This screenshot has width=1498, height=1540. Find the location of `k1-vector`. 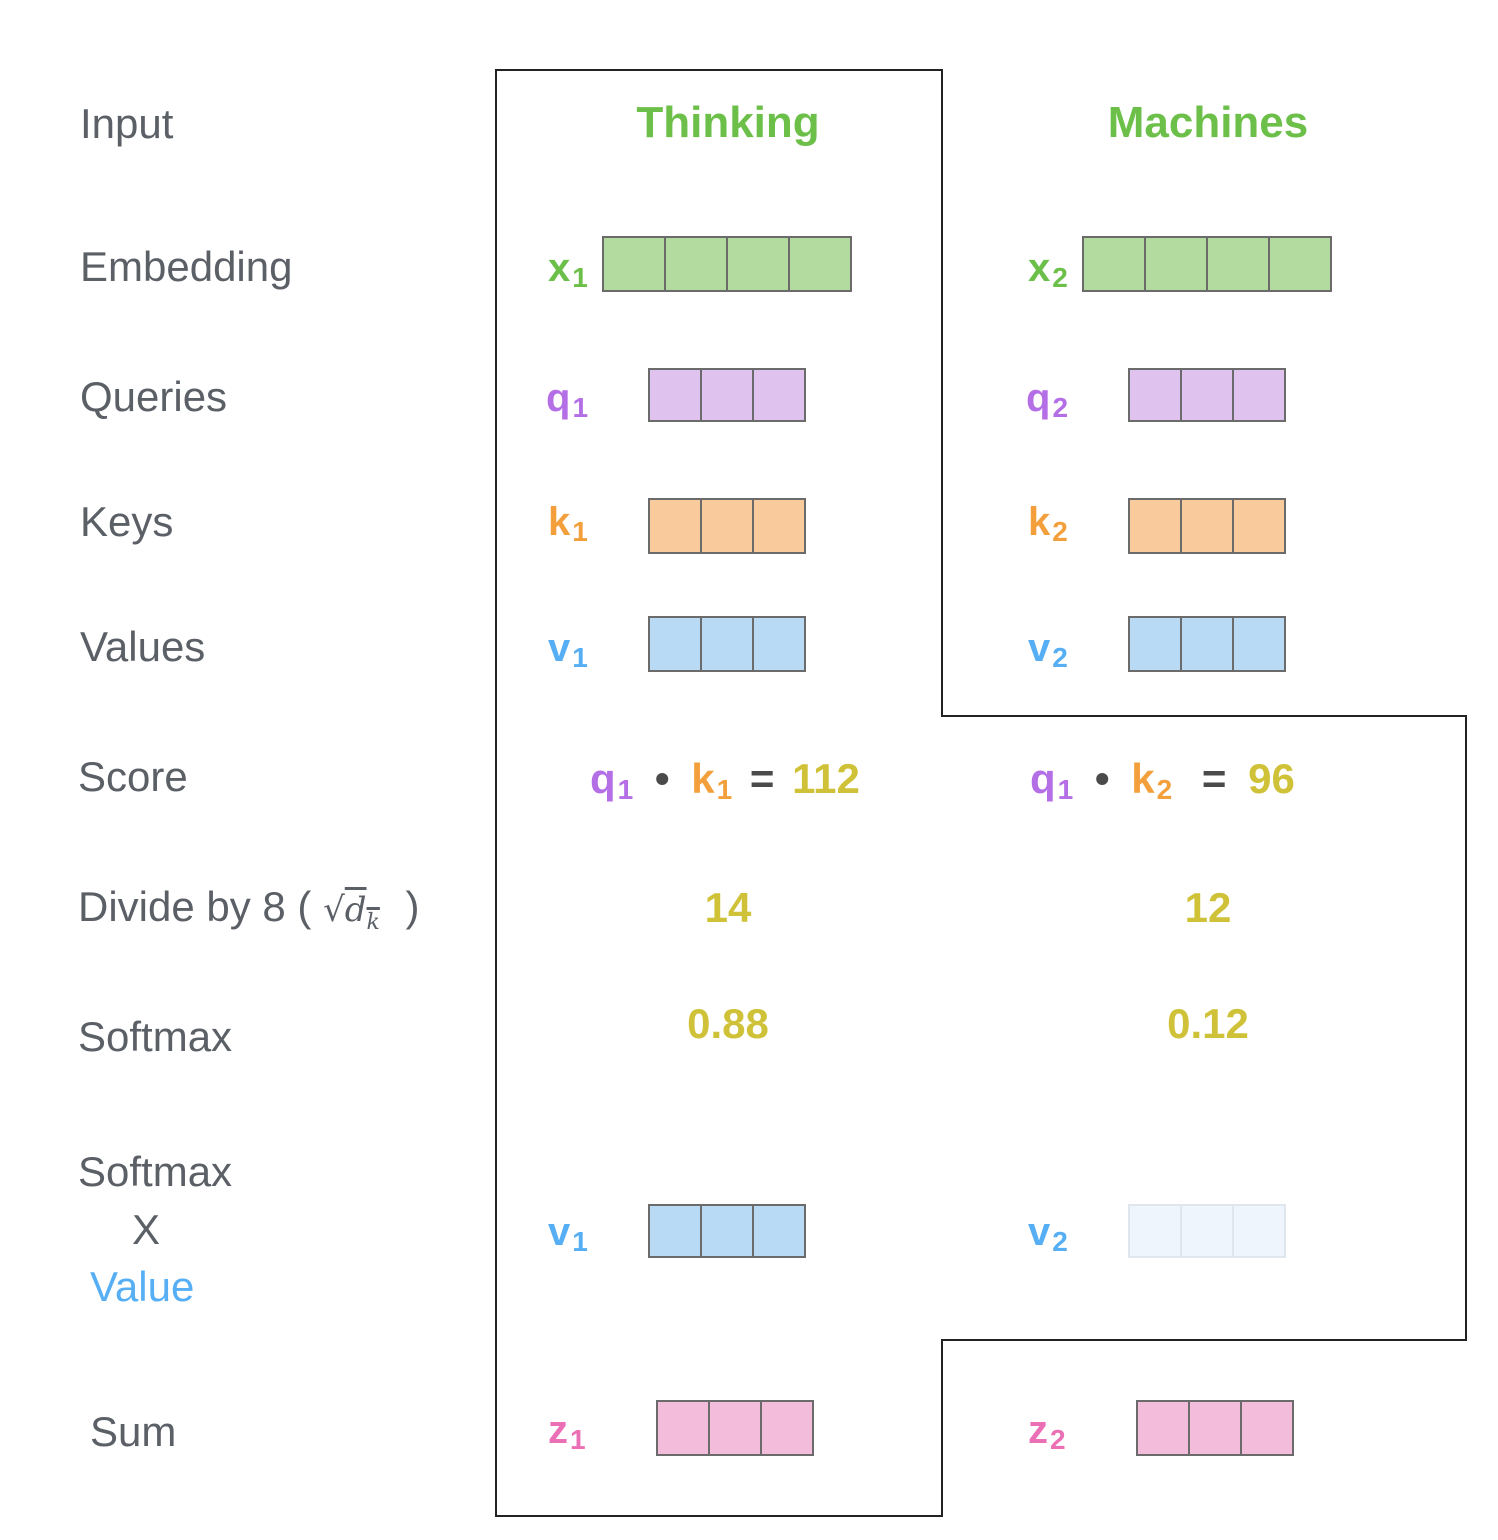

k1-vector is located at coordinates (727, 526).